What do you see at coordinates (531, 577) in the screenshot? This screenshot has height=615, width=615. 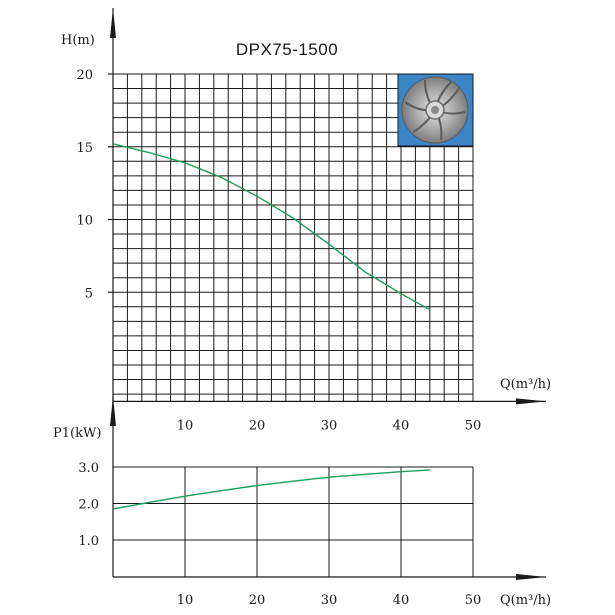 I see `power-x-arrow` at bounding box center [531, 577].